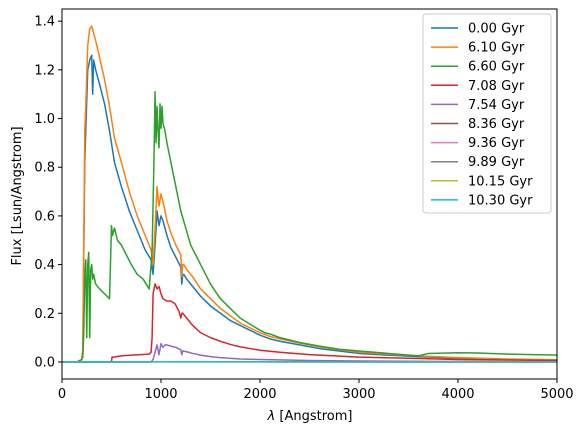  I want to click on legend-label-7: 9.89 Gyr, so click(496, 162).